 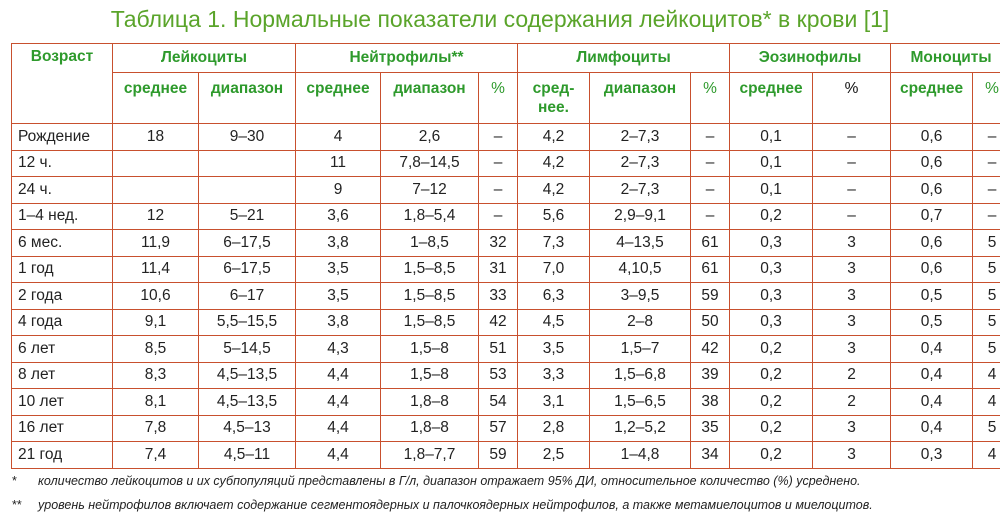 I want to click on value-cell: 53, so click(x=498, y=375).